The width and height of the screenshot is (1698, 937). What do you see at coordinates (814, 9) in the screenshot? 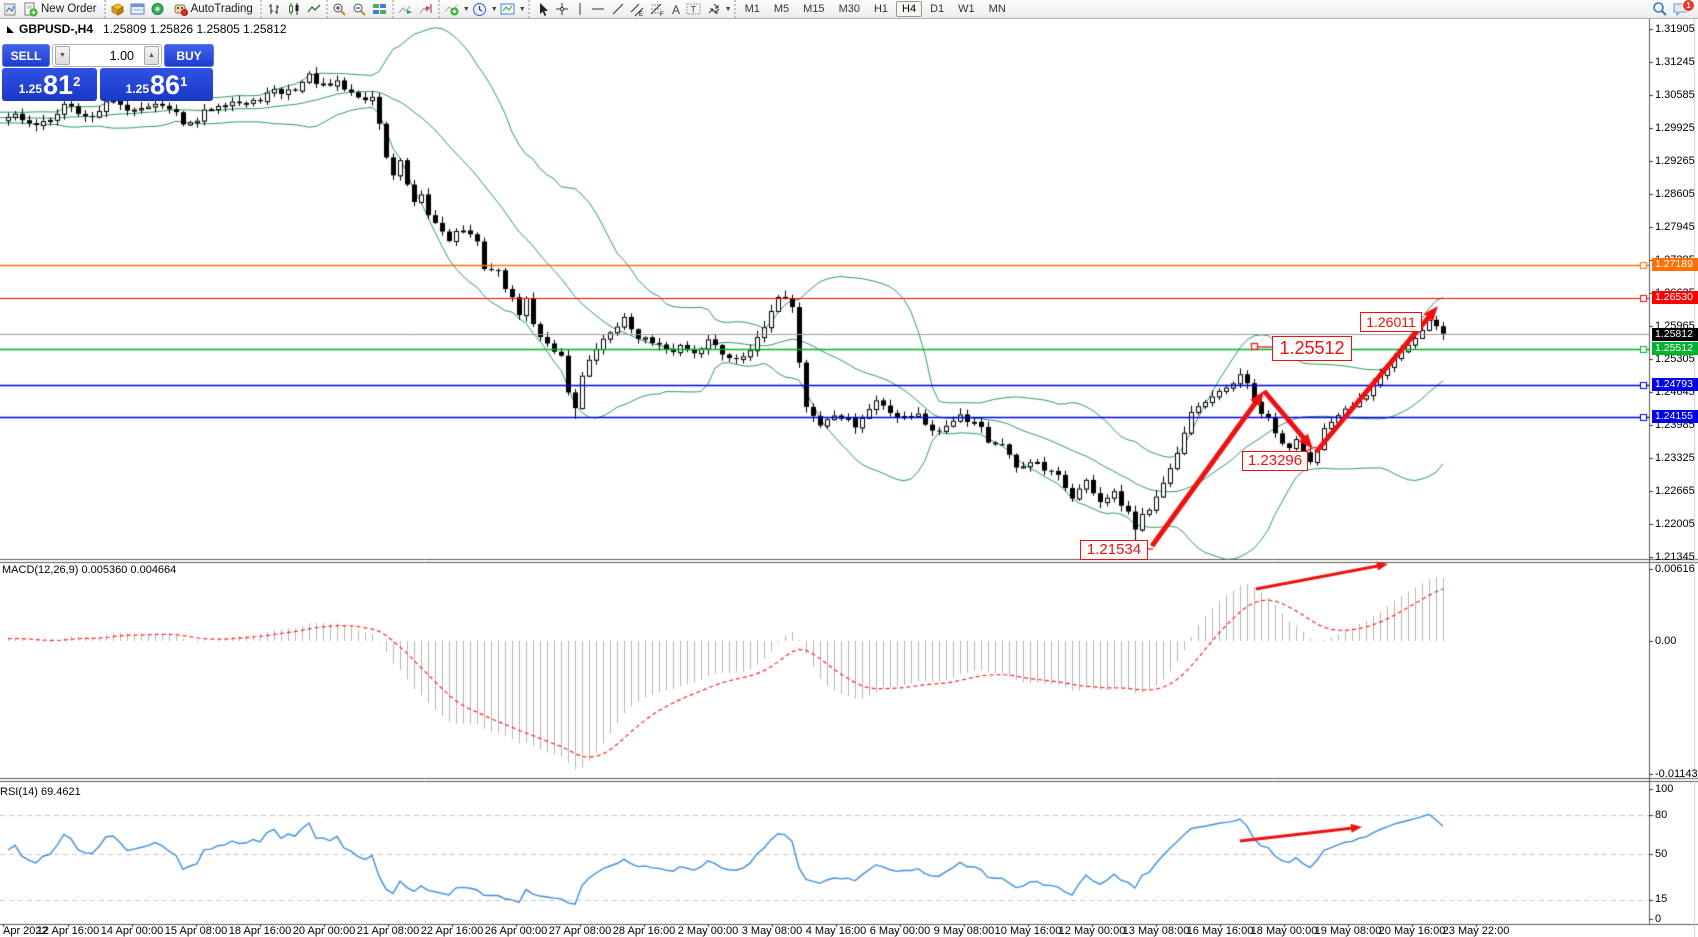
I see `tab-timeframe-m15: M15` at bounding box center [814, 9].